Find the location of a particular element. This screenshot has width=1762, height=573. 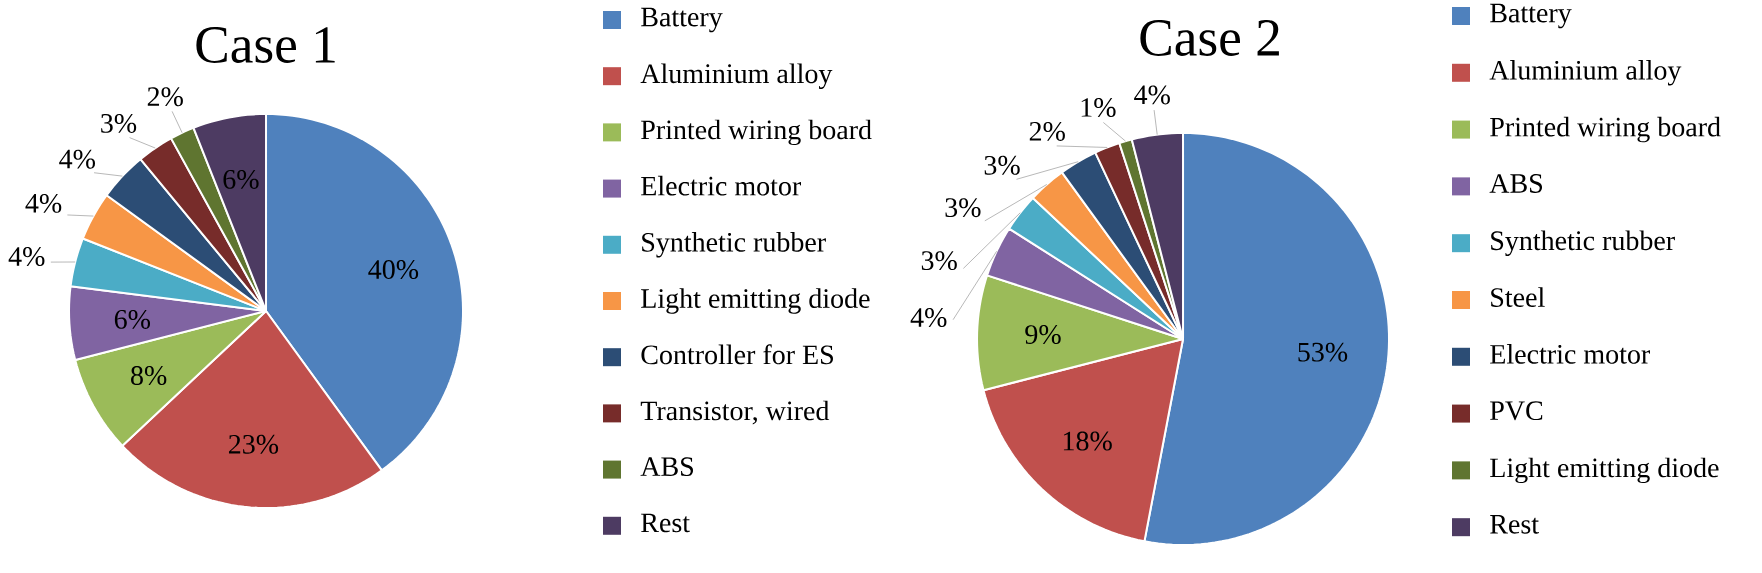

legend-label: Transistor, wired is located at coordinates (735, 412).